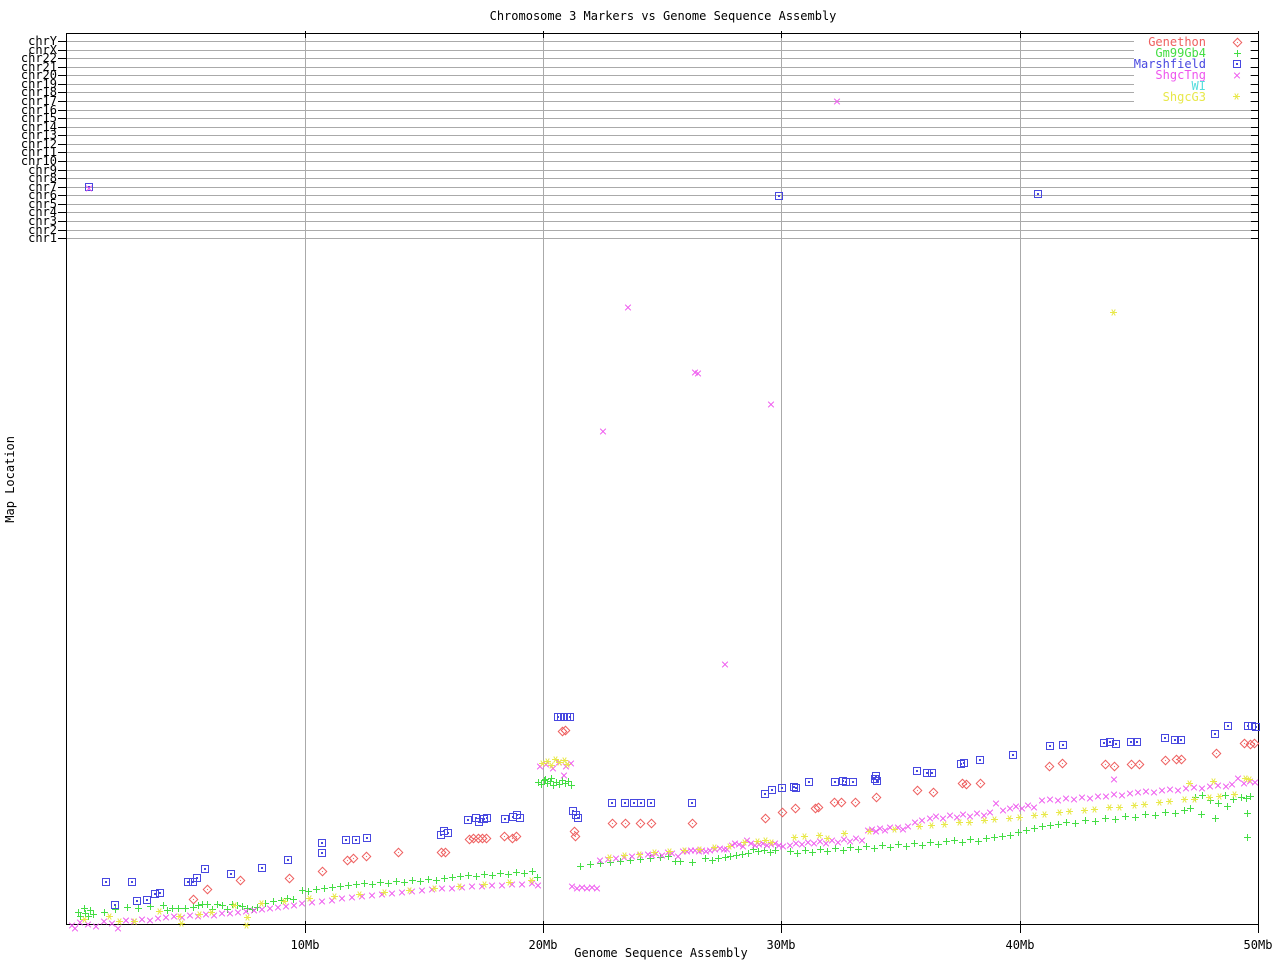 The height and width of the screenshot is (960, 1280). What do you see at coordinates (1237, 64) in the screenshot?
I see `square-icon` at bounding box center [1237, 64].